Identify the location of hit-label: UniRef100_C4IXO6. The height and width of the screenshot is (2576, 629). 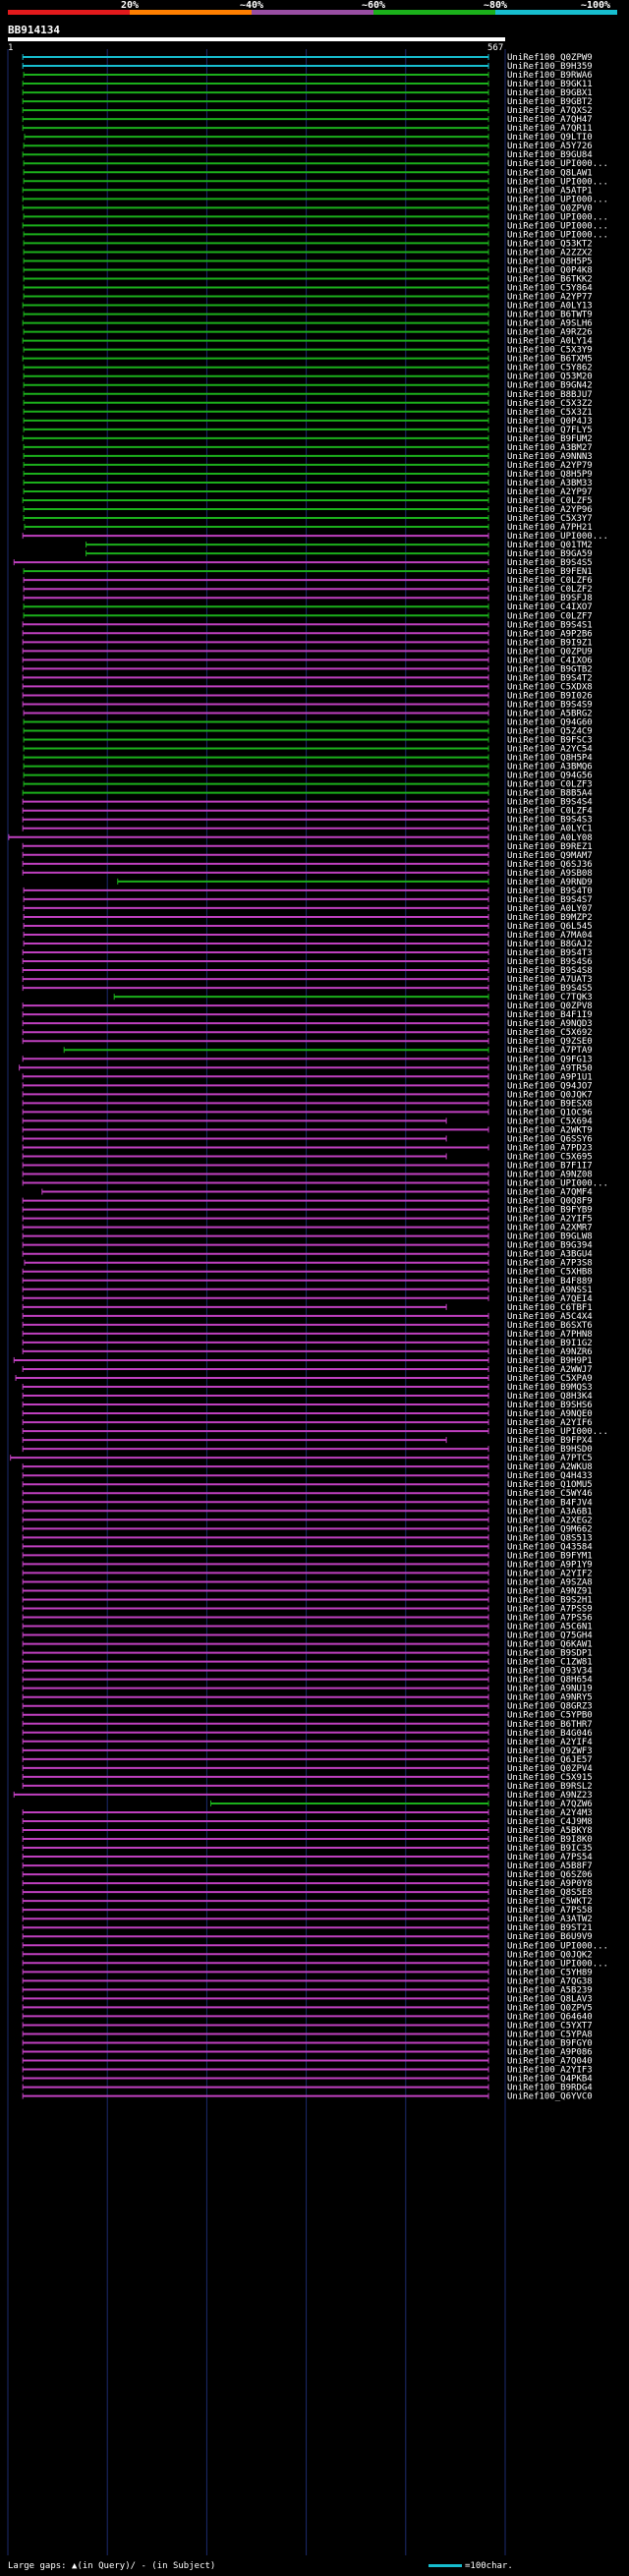
(550, 660).